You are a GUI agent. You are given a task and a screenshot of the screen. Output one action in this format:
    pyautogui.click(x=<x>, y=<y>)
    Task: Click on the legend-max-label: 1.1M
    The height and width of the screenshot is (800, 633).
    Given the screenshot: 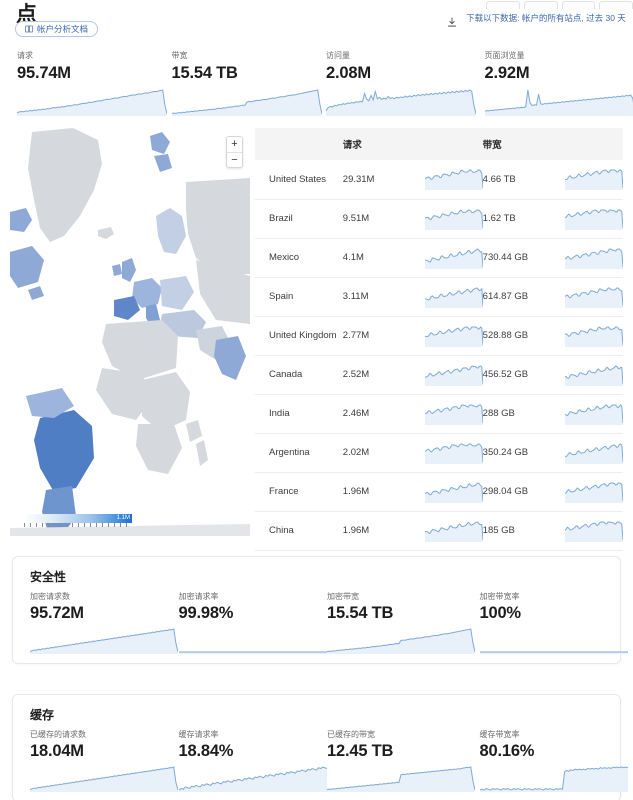 What is the action you would take?
    pyautogui.click(x=123, y=518)
    